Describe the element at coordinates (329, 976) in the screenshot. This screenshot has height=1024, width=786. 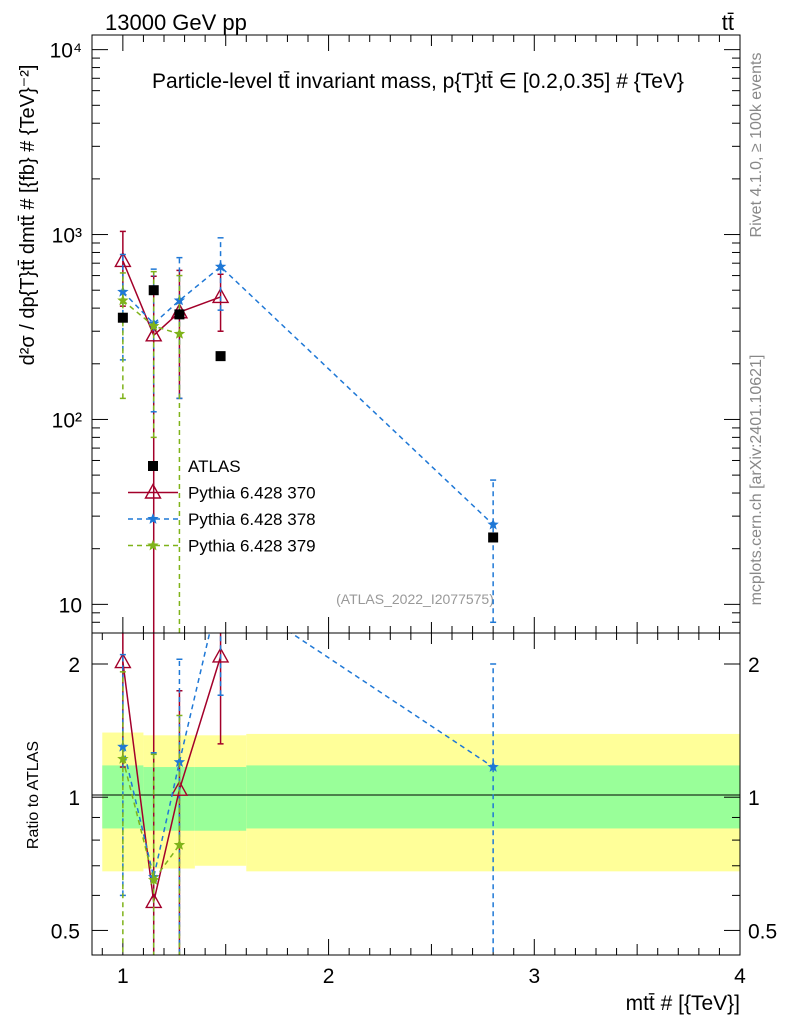
I see `x-tick-label: 2` at that location.